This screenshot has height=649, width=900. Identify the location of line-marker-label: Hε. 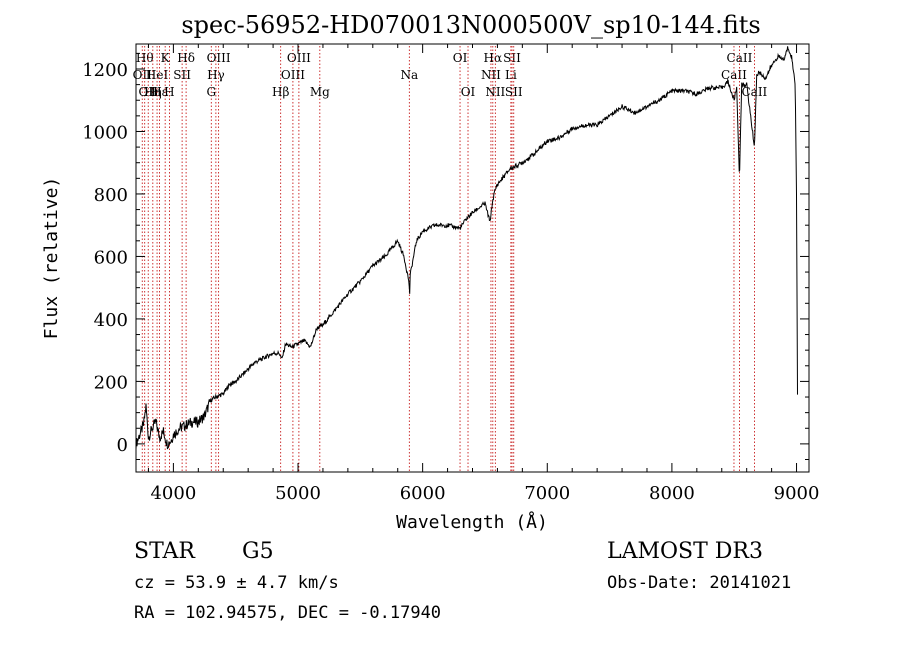
(159, 92).